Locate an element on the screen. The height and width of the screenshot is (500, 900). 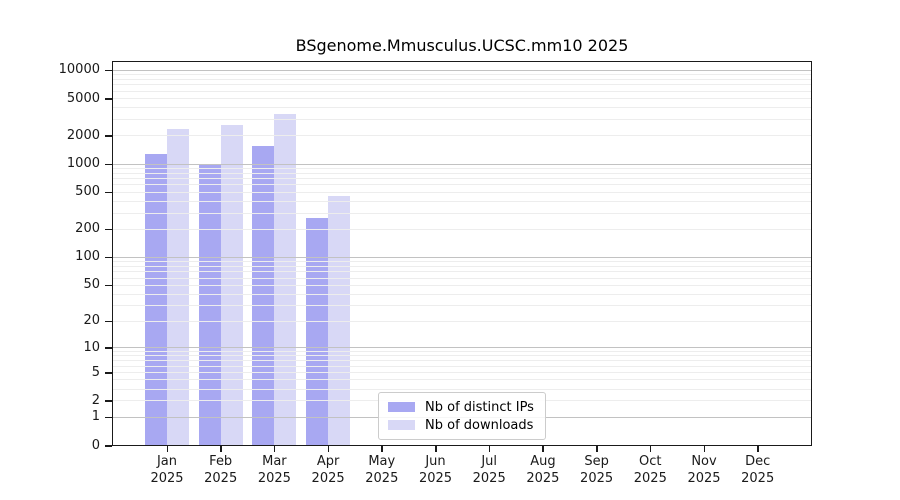
y-tick-label-2: 2 is located at coordinates (95, 400).